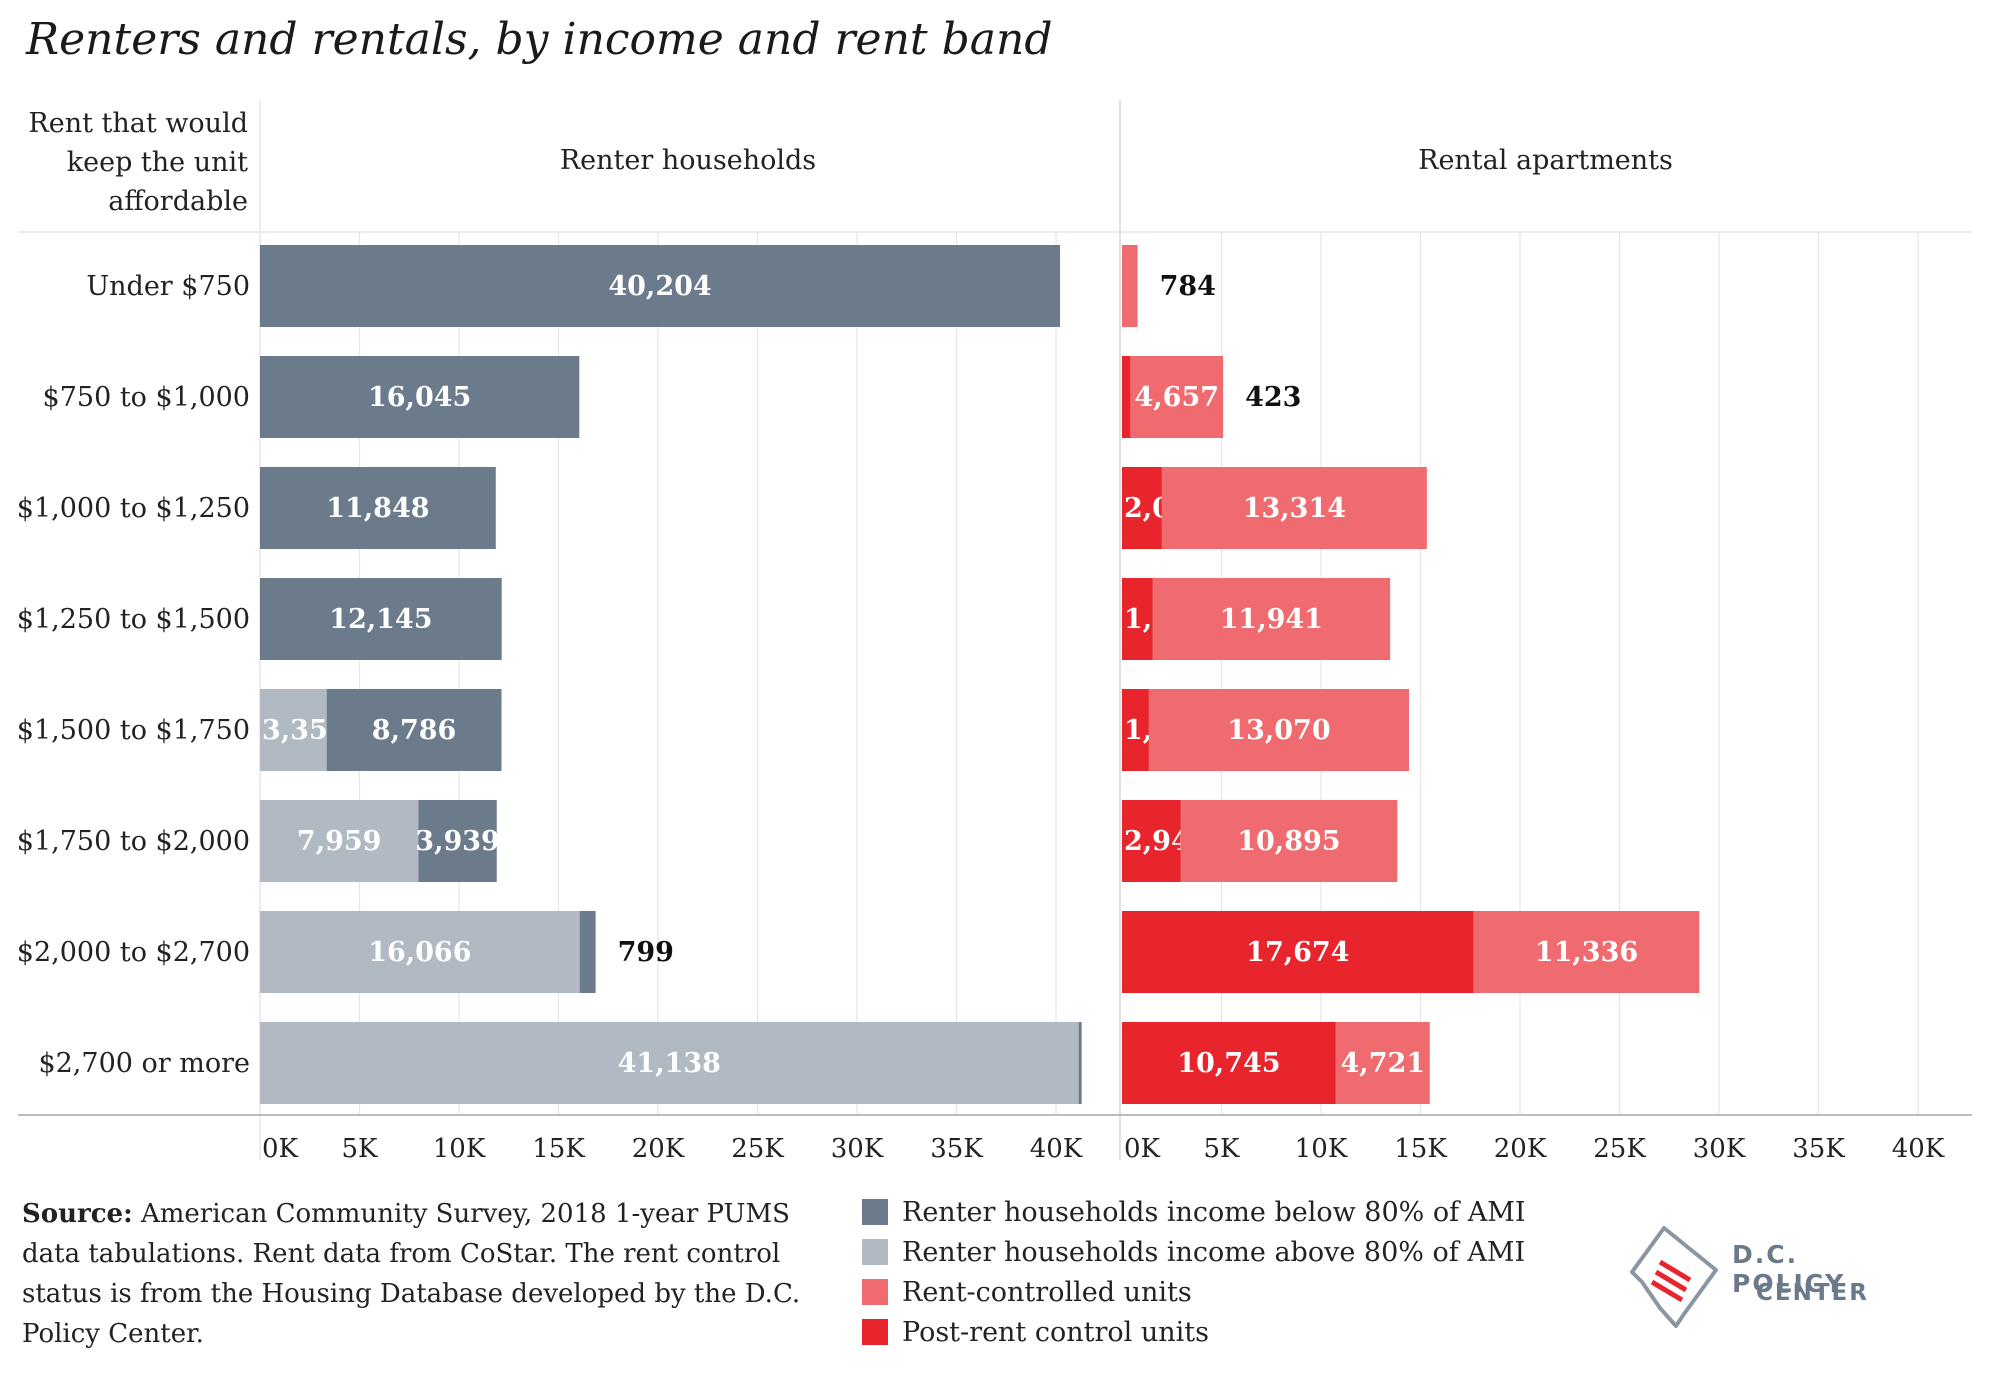 The height and width of the screenshot is (1382, 1990). I want to click on bar-value-label: 8,786, so click(414, 730).